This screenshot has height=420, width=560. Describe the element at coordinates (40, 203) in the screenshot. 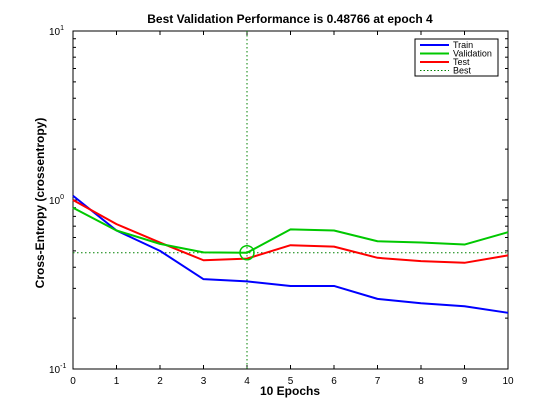

I see `y-axis-label: Cross-Entropy (crossentropy)` at that location.